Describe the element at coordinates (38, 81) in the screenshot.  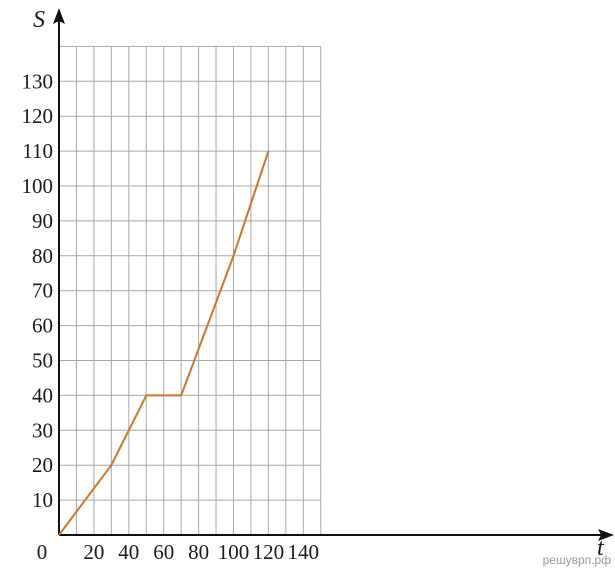
I see `y-tick-label: 130` at that location.